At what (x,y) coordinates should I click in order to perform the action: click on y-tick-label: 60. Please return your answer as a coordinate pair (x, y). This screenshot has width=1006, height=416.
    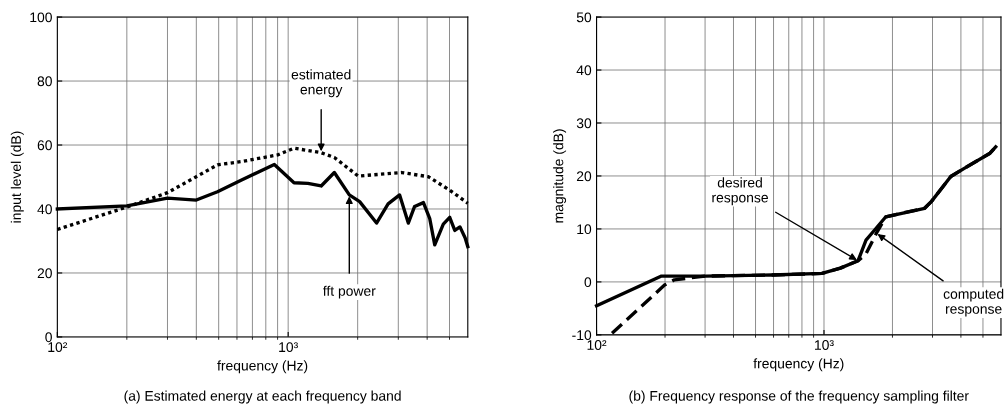
    Looking at the image, I should click on (44, 145).